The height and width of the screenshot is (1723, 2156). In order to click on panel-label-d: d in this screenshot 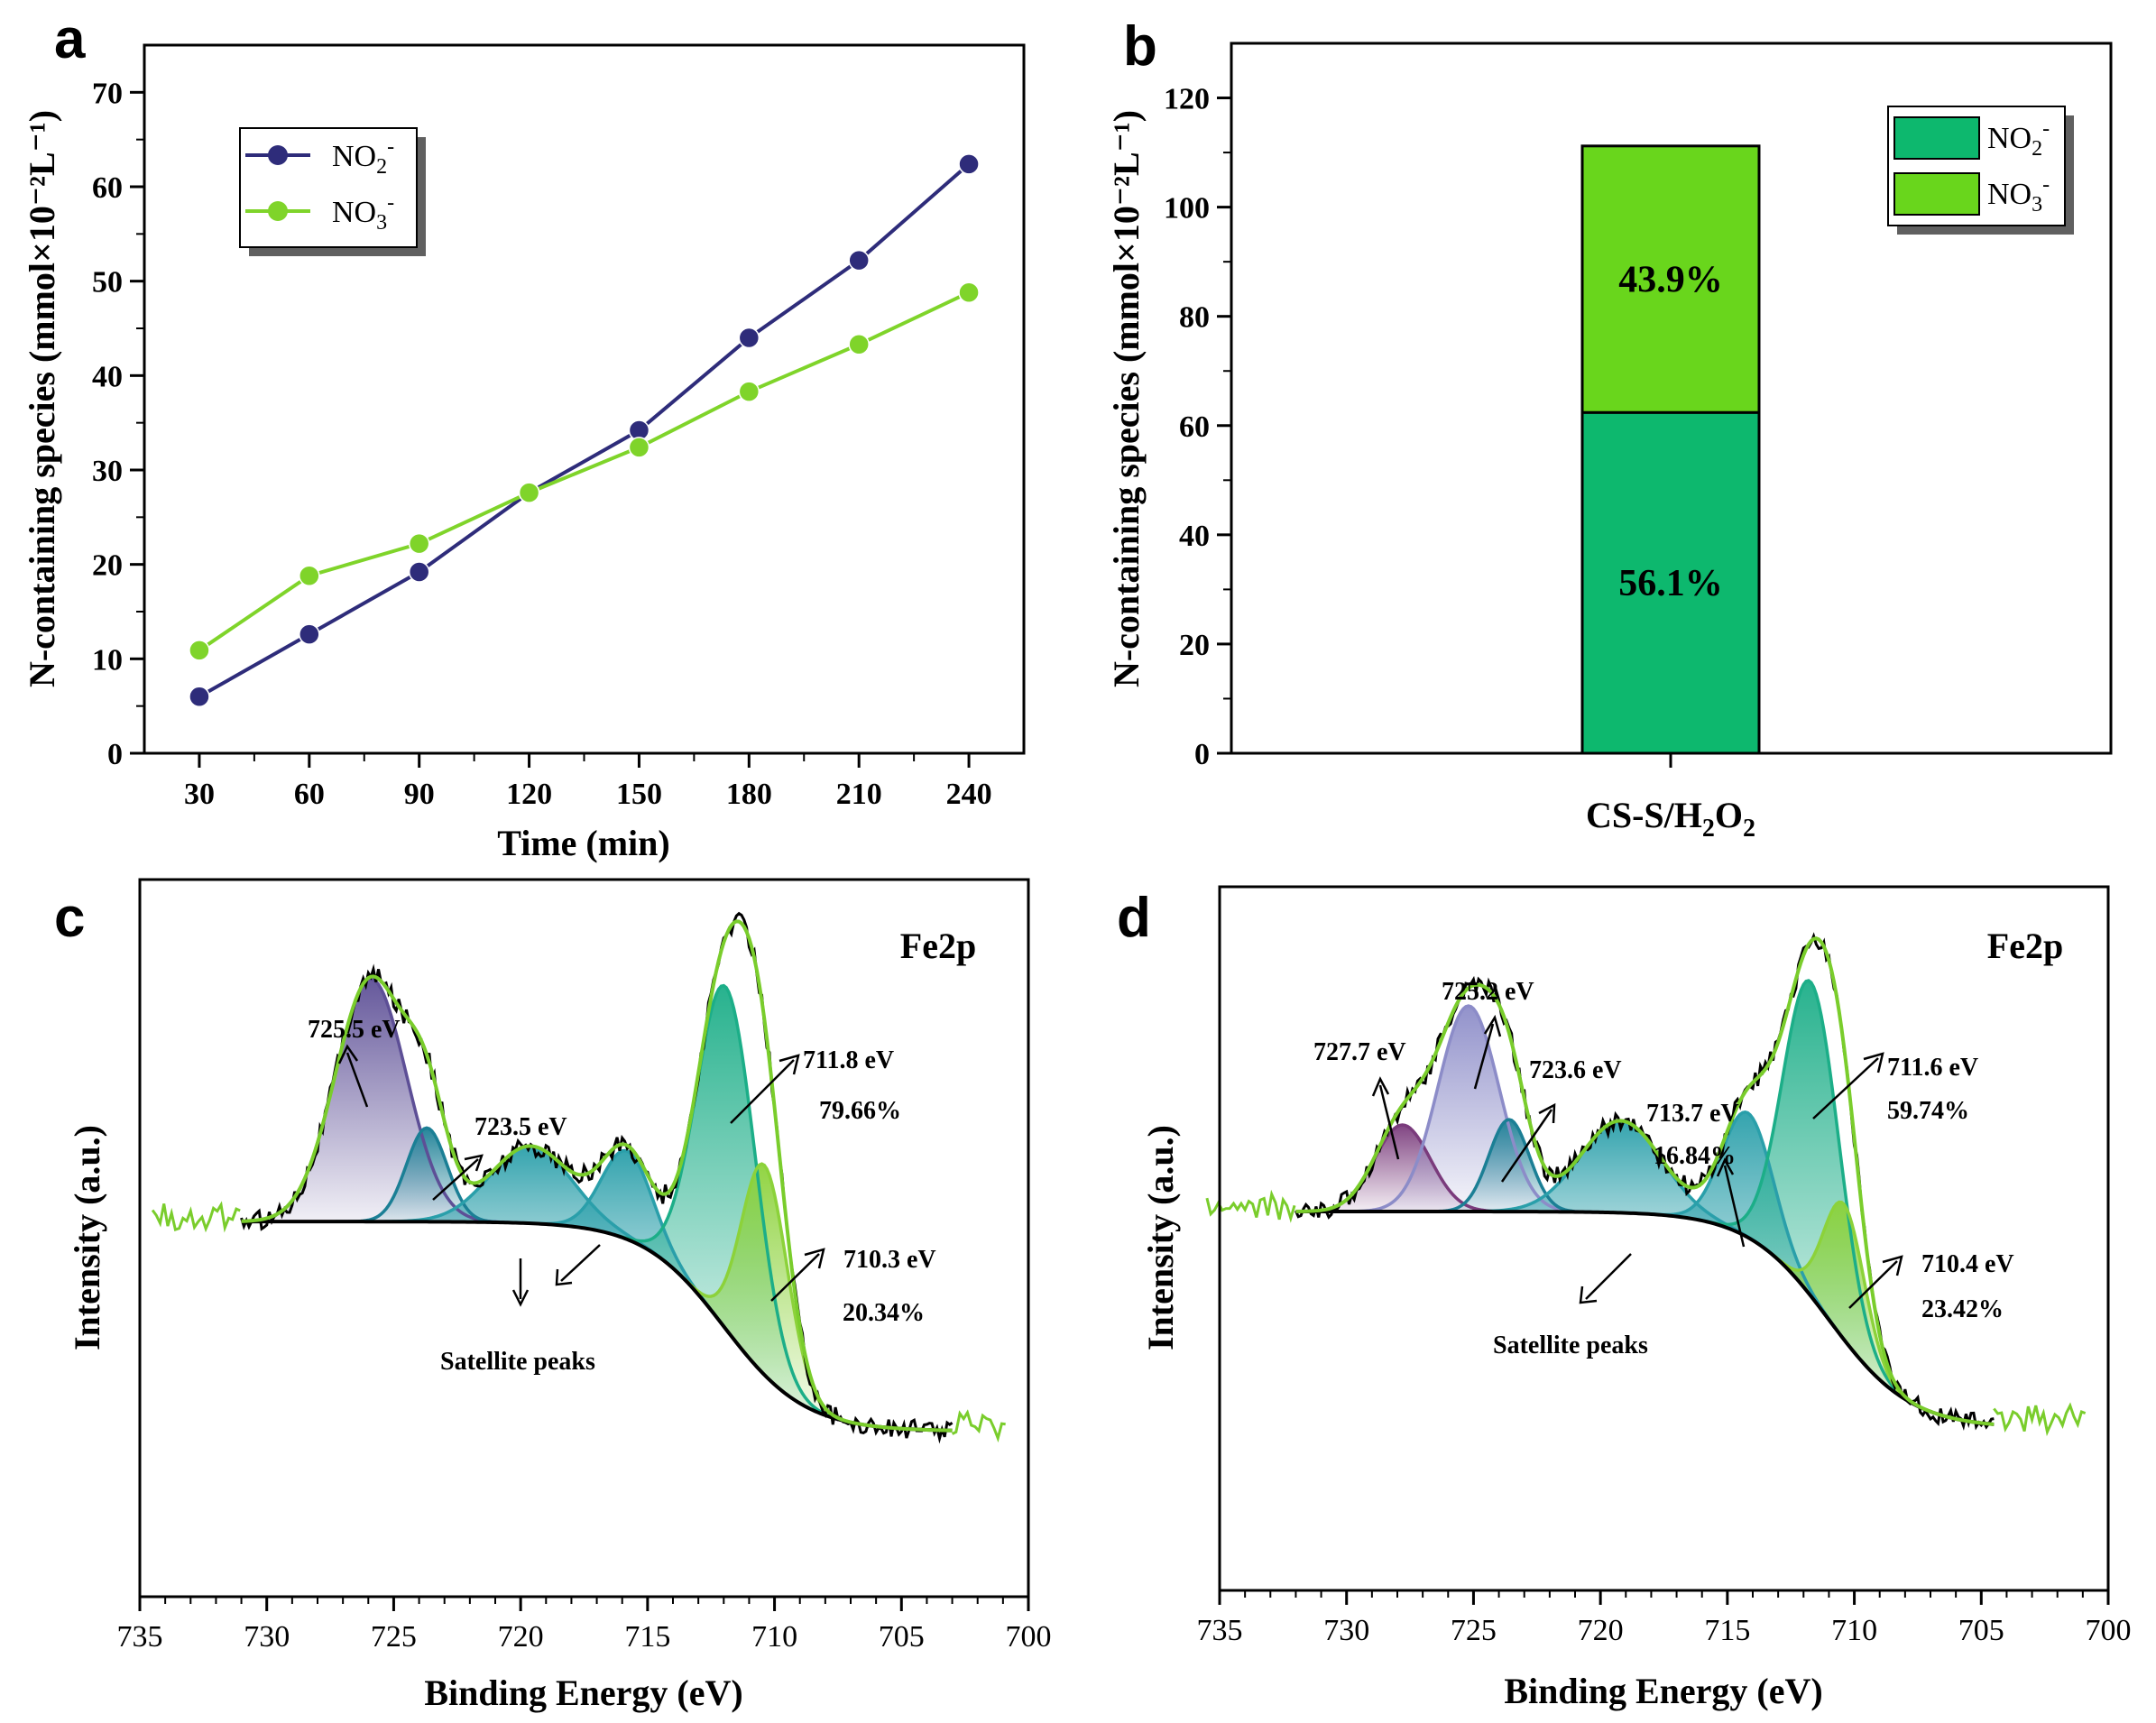, I will do `click(1134, 918)`.